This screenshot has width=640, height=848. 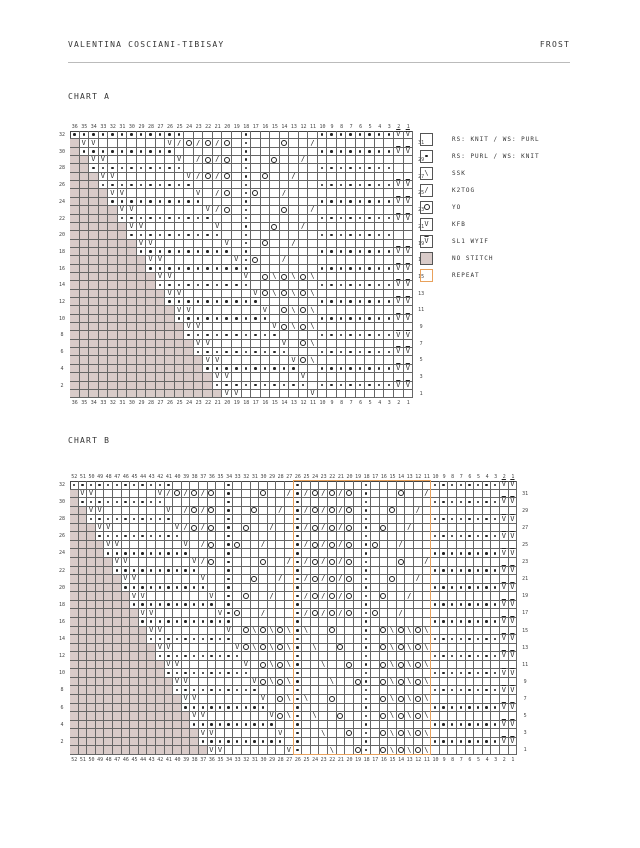 I want to click on stitch-kfb: V, so click(x=227, y=377).